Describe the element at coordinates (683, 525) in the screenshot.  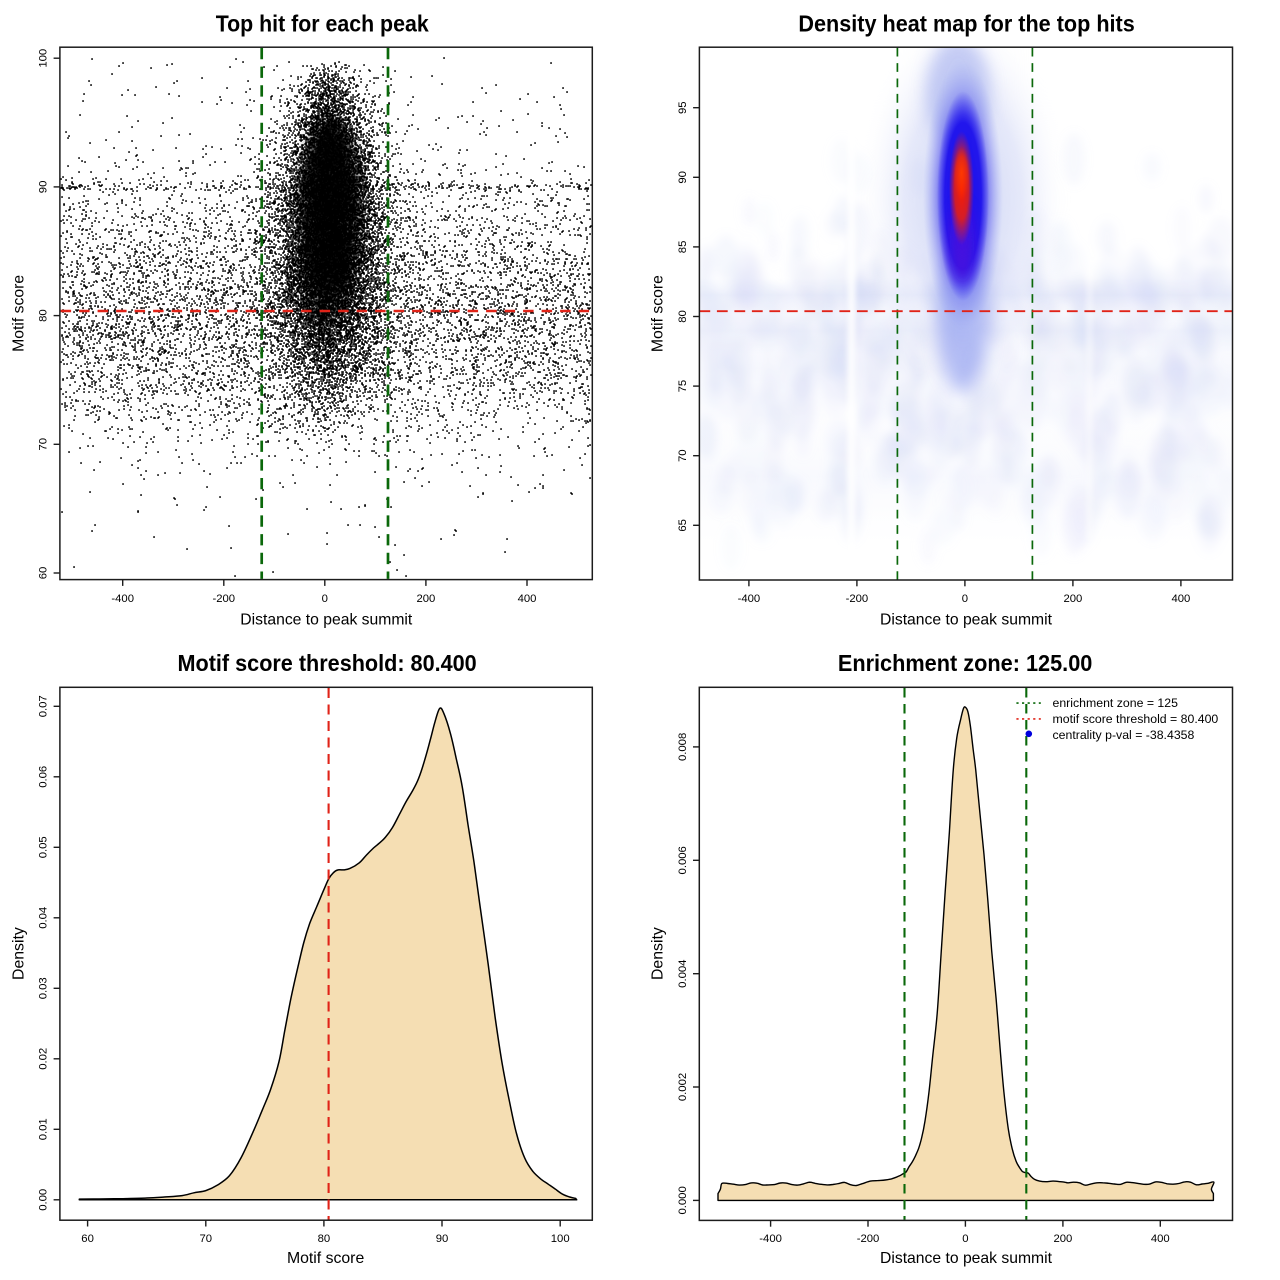
I see `svg-text: 65` at that location.